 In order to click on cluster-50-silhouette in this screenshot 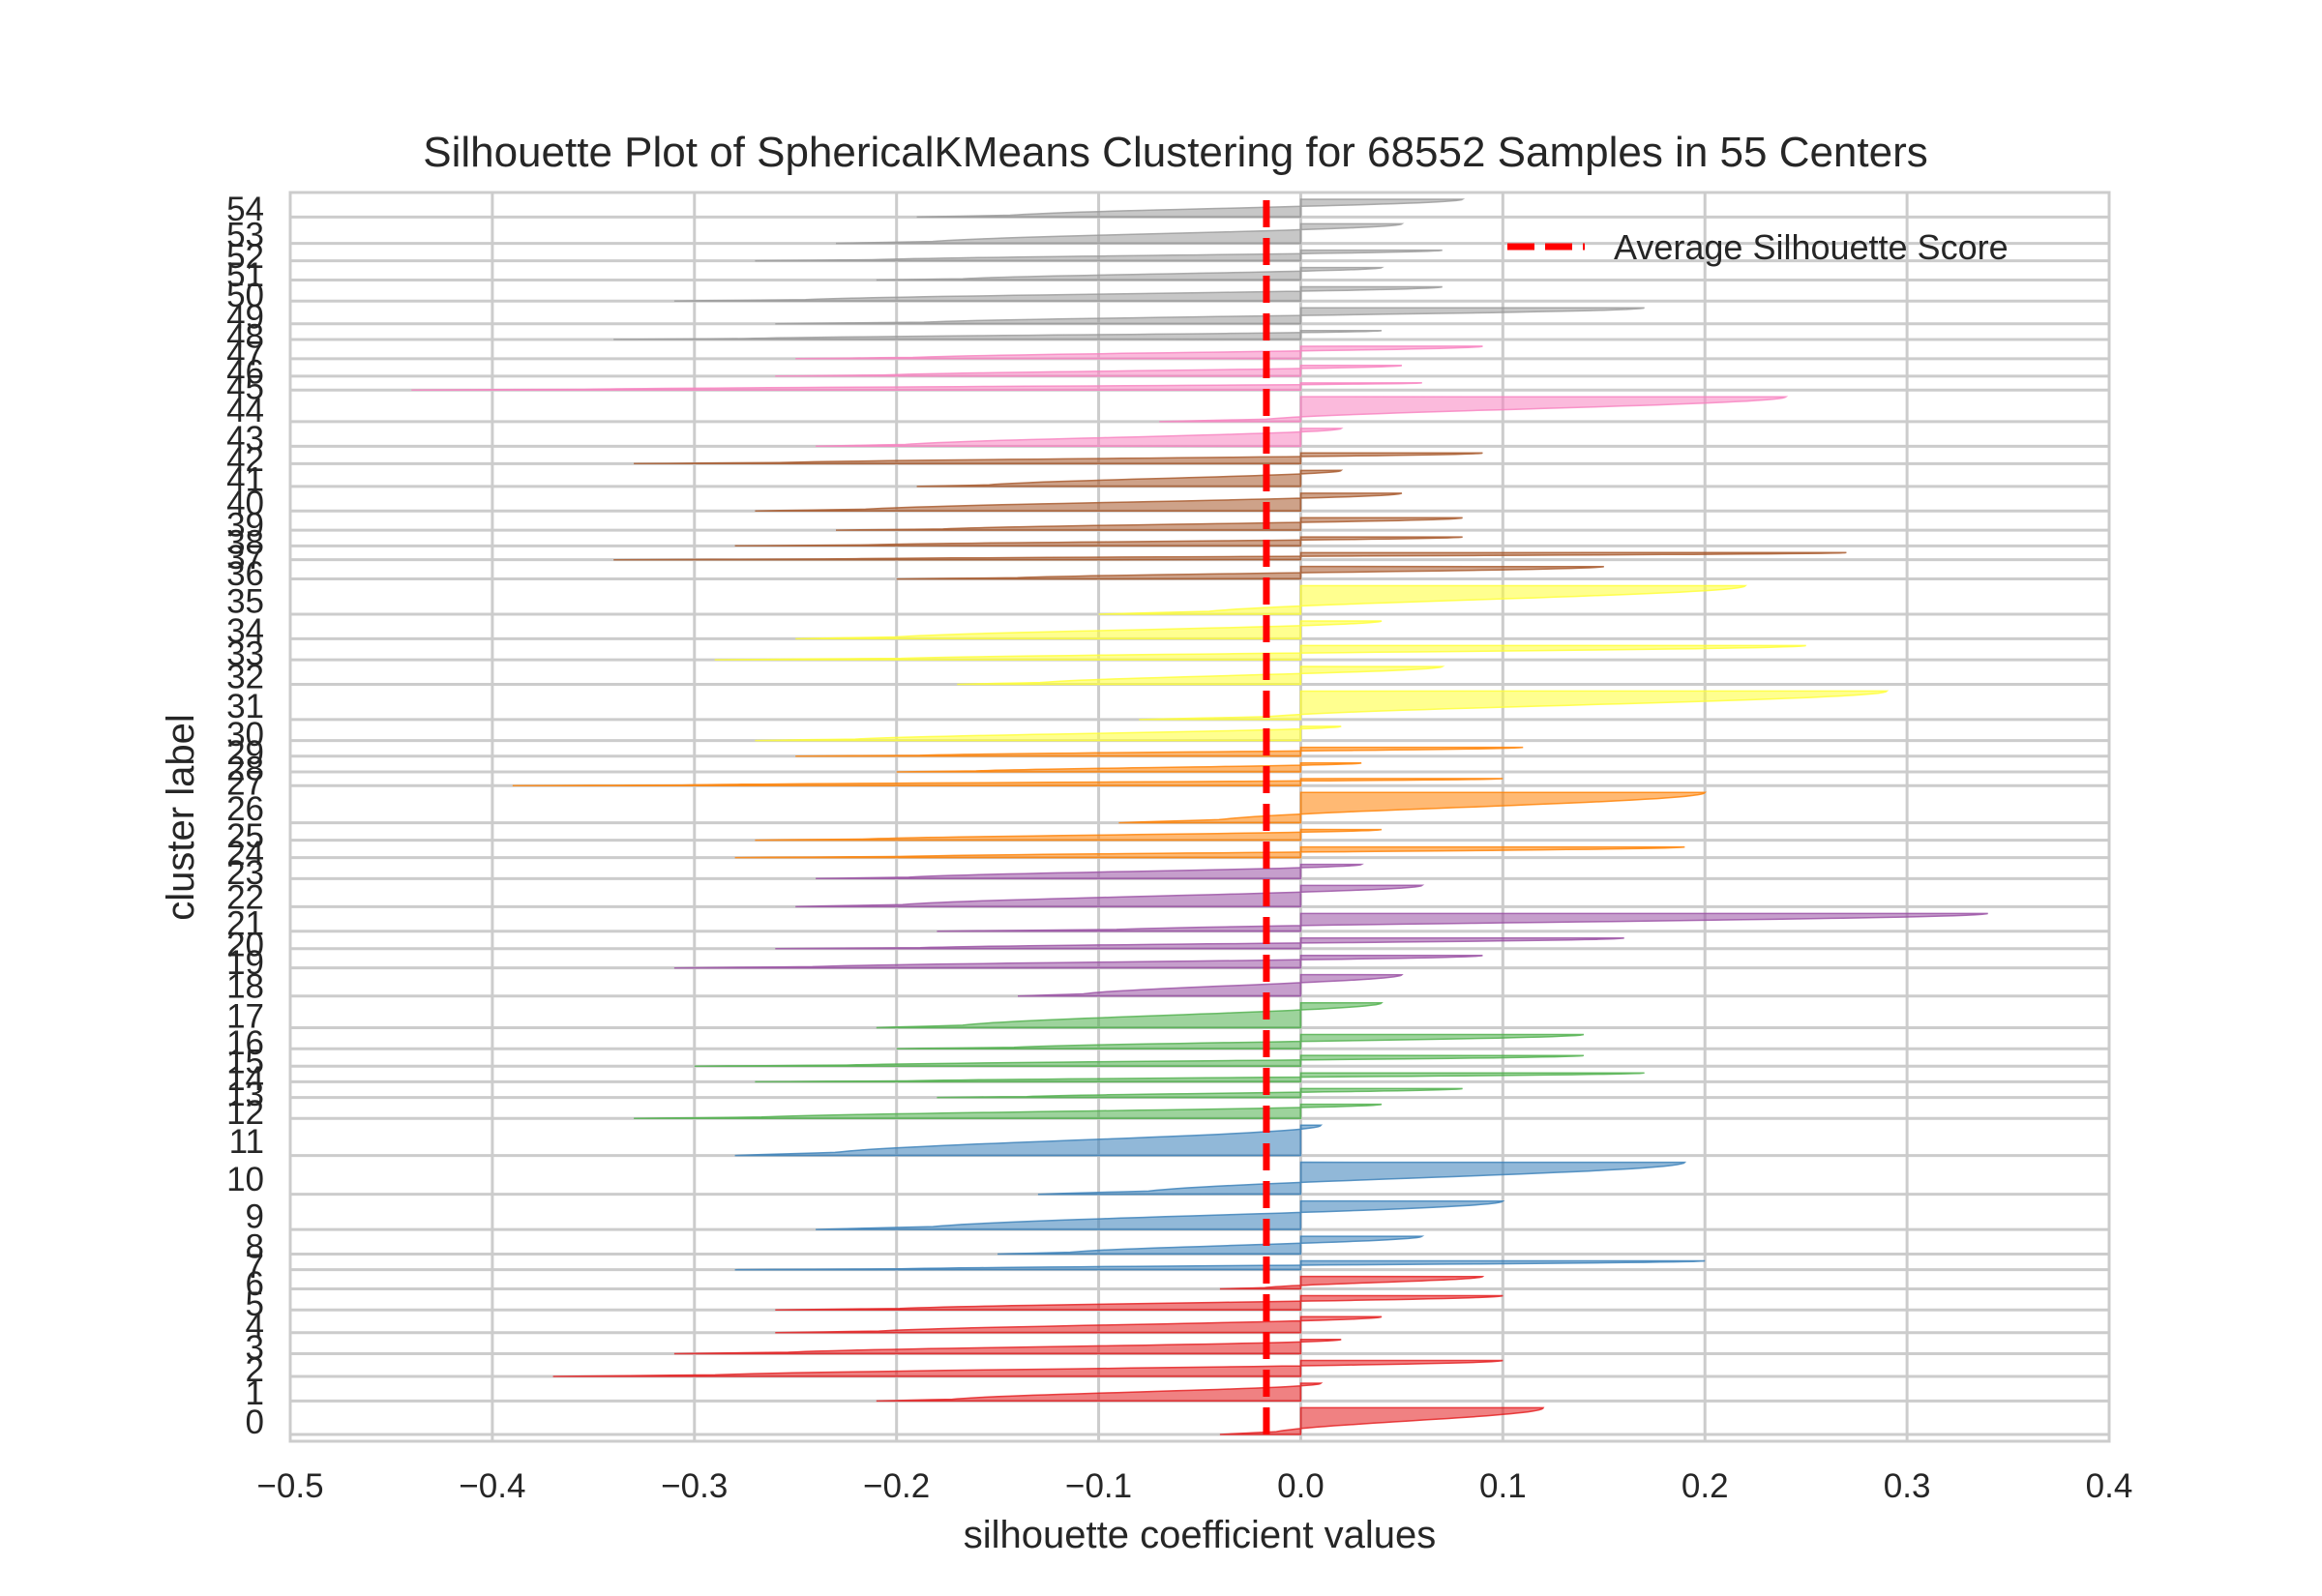, I will do `click(1058, 293)`.